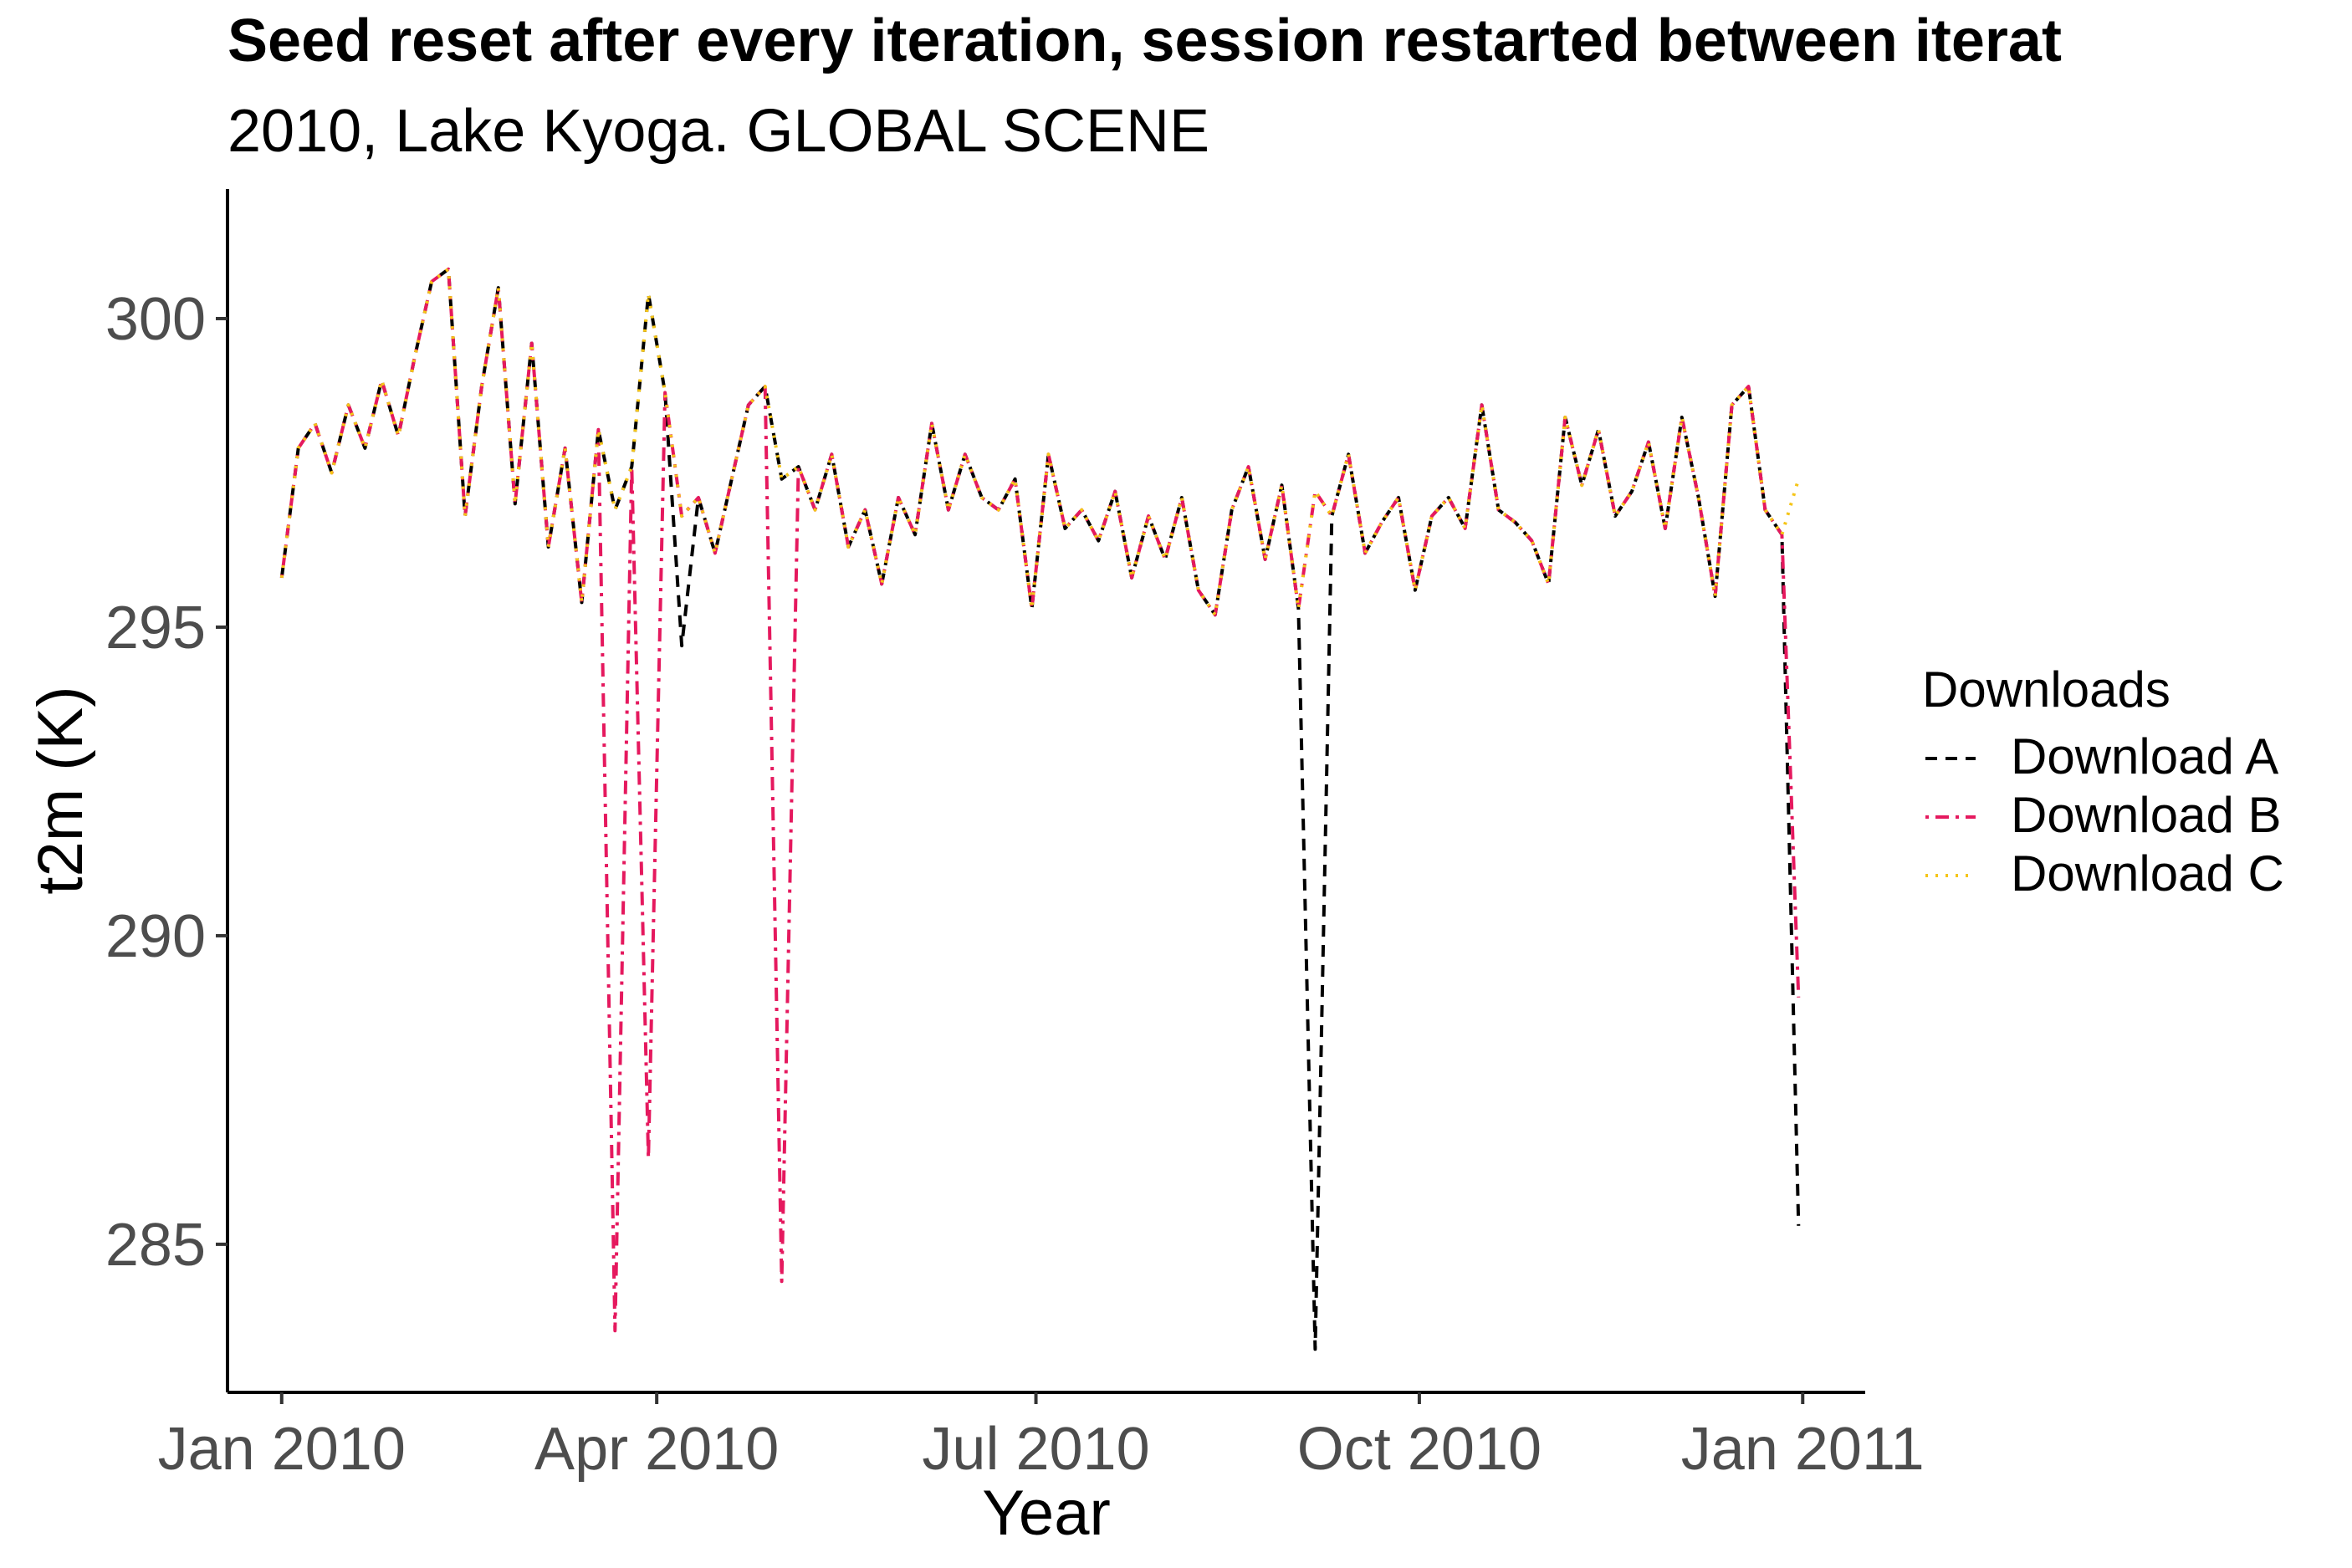 The width and height of the screenshot is (2352, 1568). What do you see at coordinates (2147, 873) in the screenshot?
I see `legend-label: Download C` at bounding box center [2147, 873].